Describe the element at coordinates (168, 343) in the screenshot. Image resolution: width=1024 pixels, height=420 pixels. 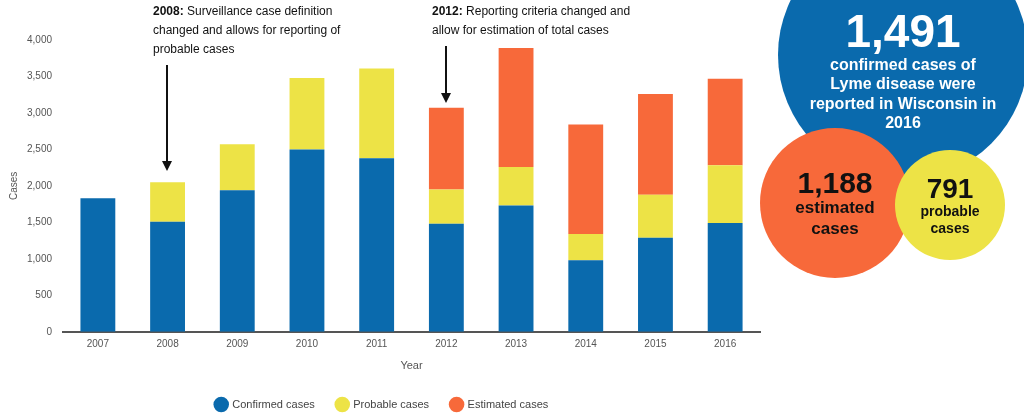
I see `x-tick-label: 2008` at that location.